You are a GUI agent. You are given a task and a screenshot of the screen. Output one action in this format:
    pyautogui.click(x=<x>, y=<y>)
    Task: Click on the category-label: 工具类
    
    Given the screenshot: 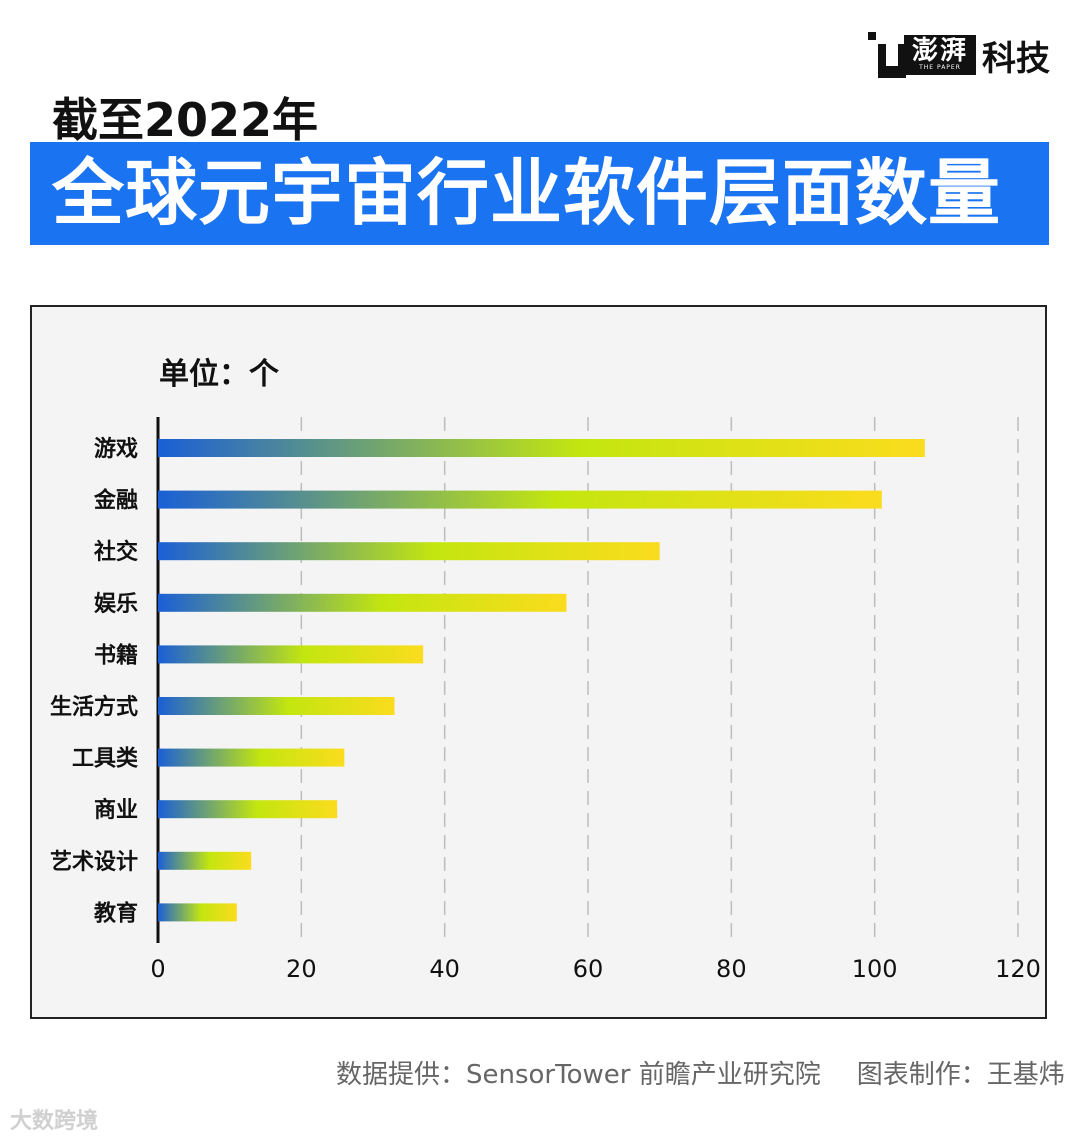 What is the action you would take?
    pyautogui.click(x=105, y=759)
    